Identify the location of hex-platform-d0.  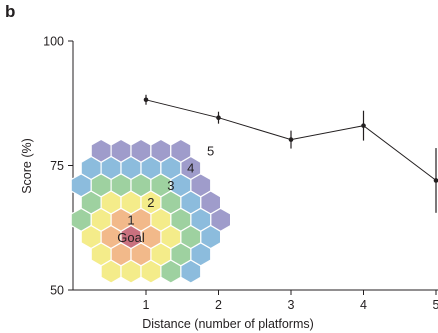
(131, 237).